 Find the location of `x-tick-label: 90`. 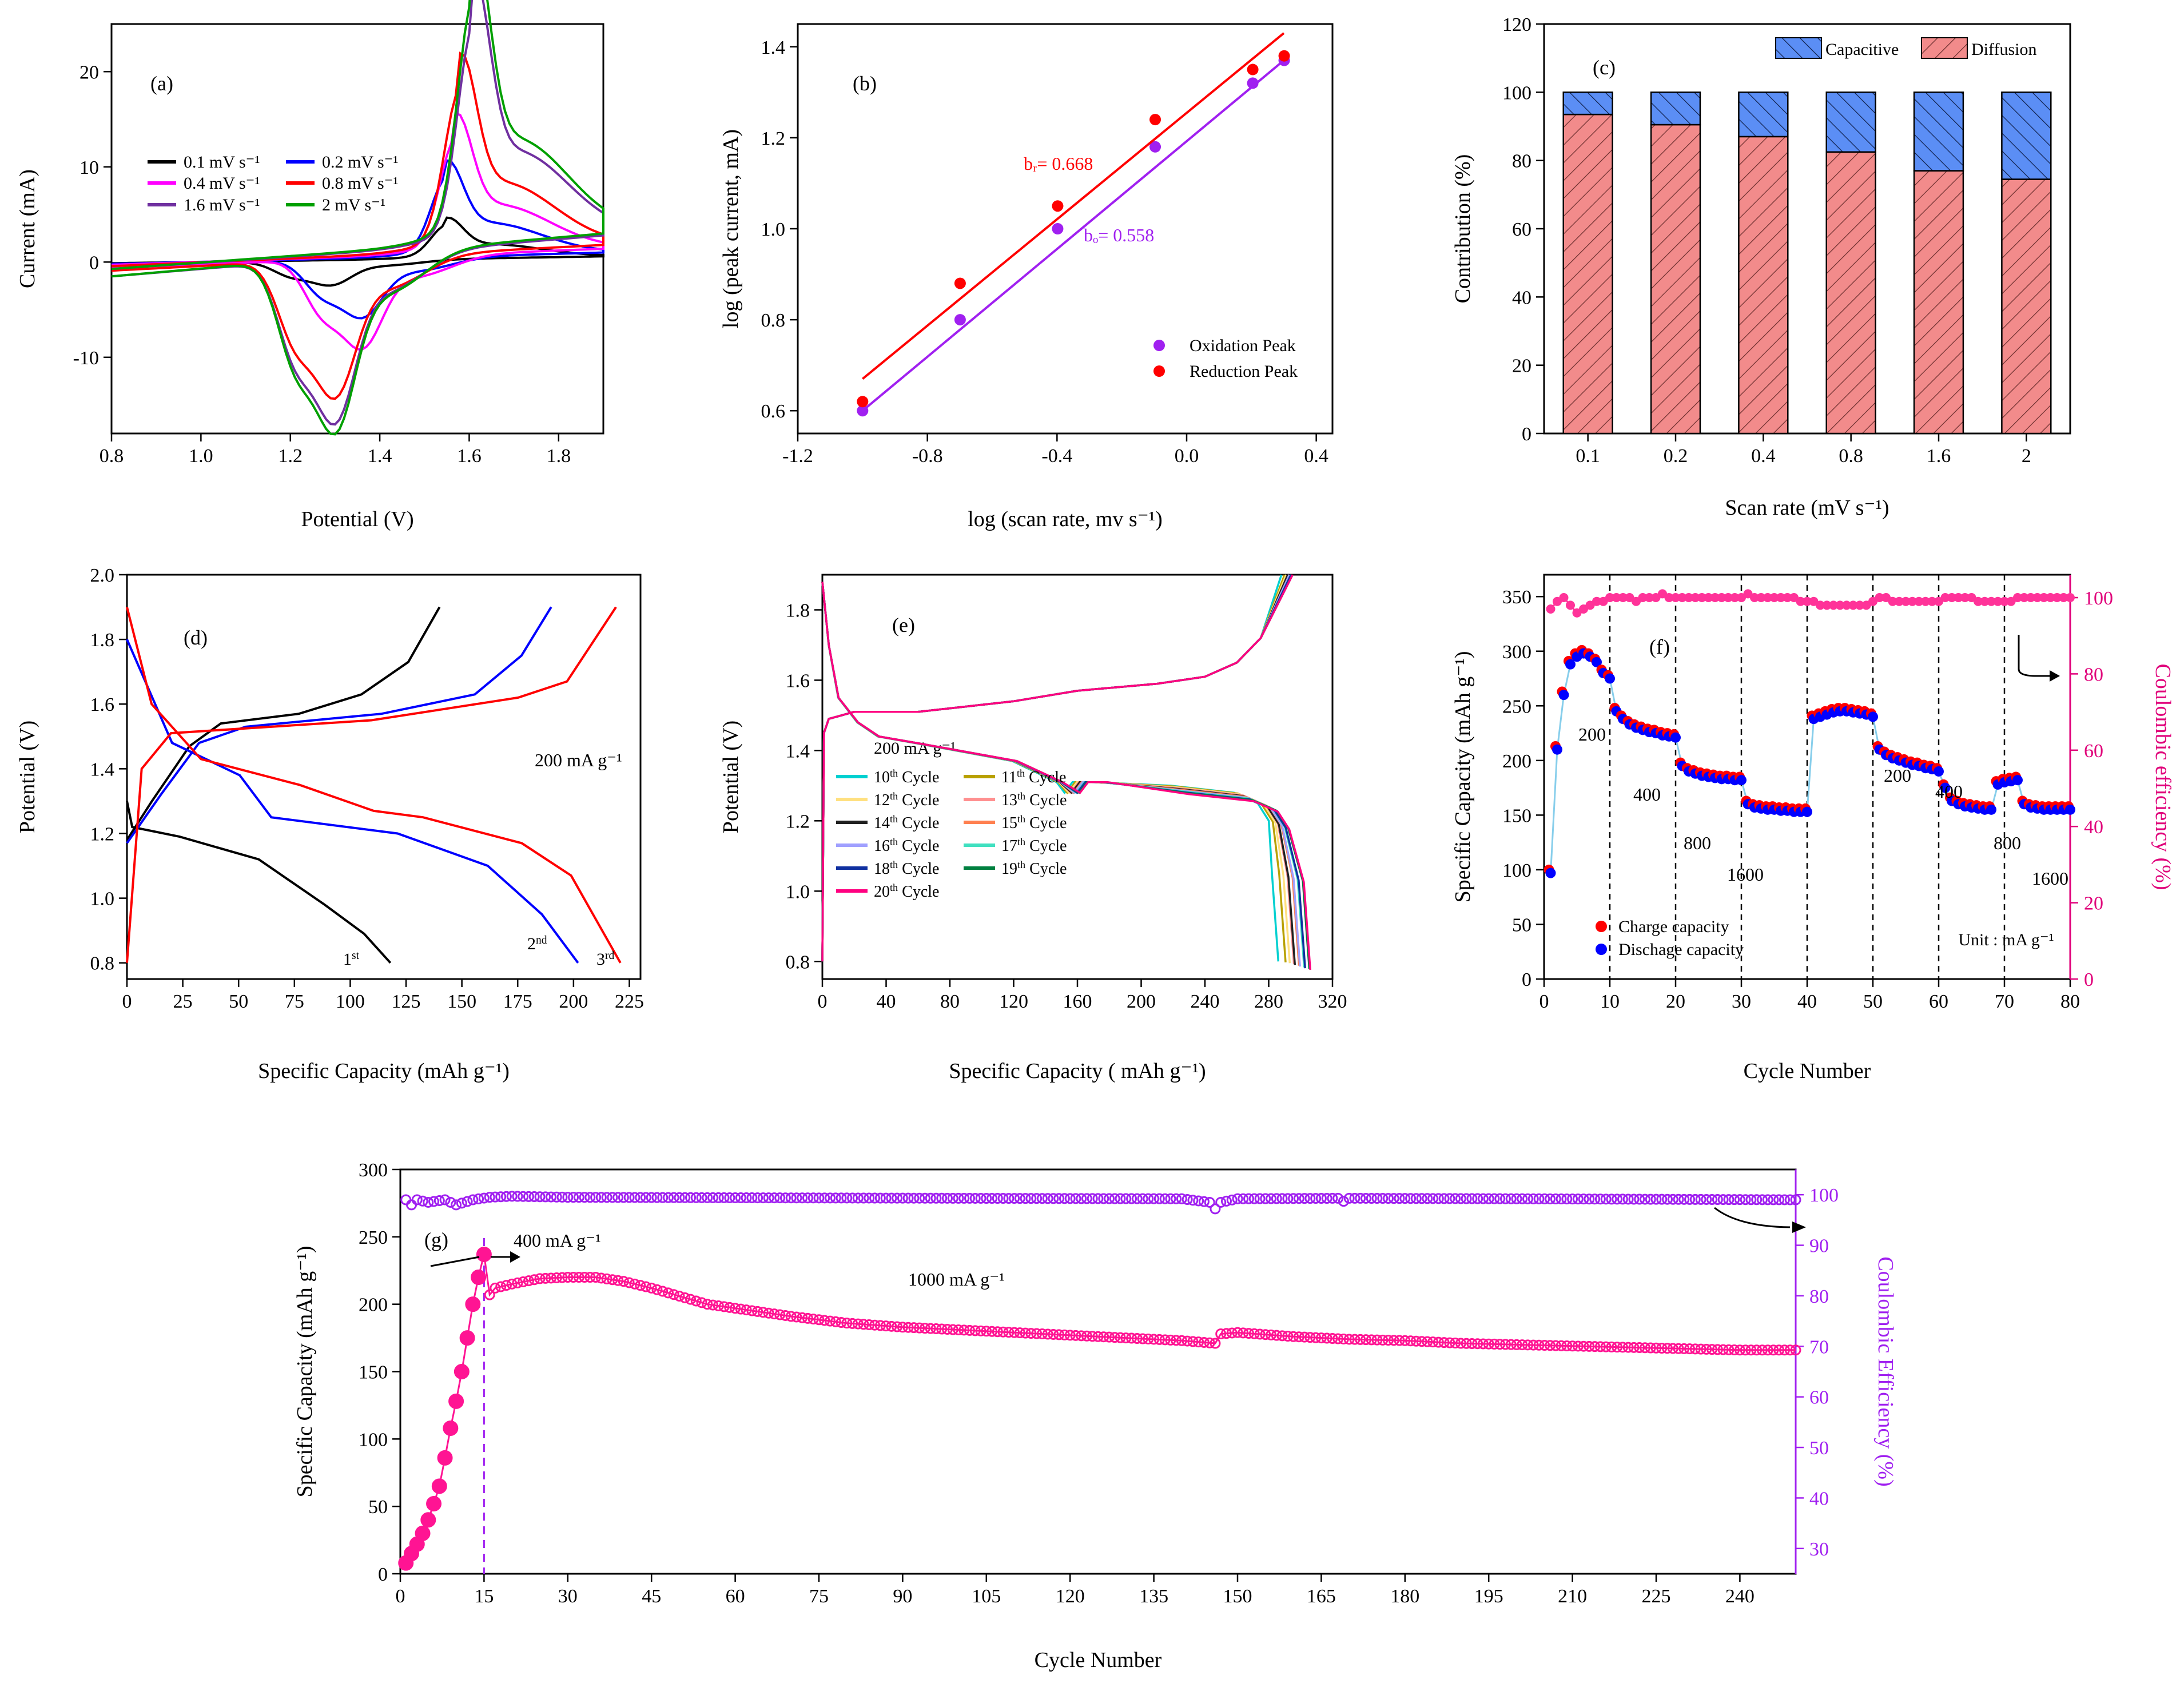

x-tick-label: 90 is located at coordinates (903, 1596).